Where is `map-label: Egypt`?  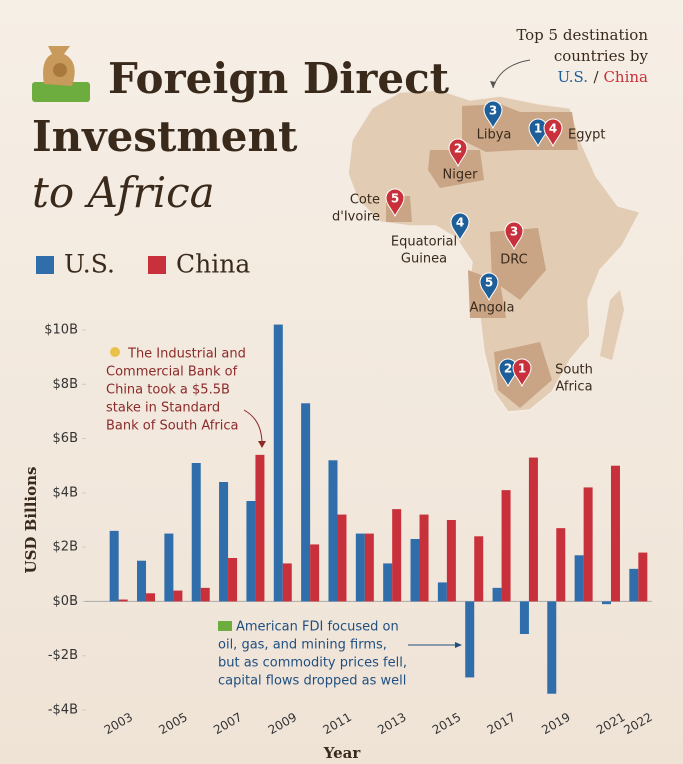
map-label: Egypt is located at coordinates (587, 135).